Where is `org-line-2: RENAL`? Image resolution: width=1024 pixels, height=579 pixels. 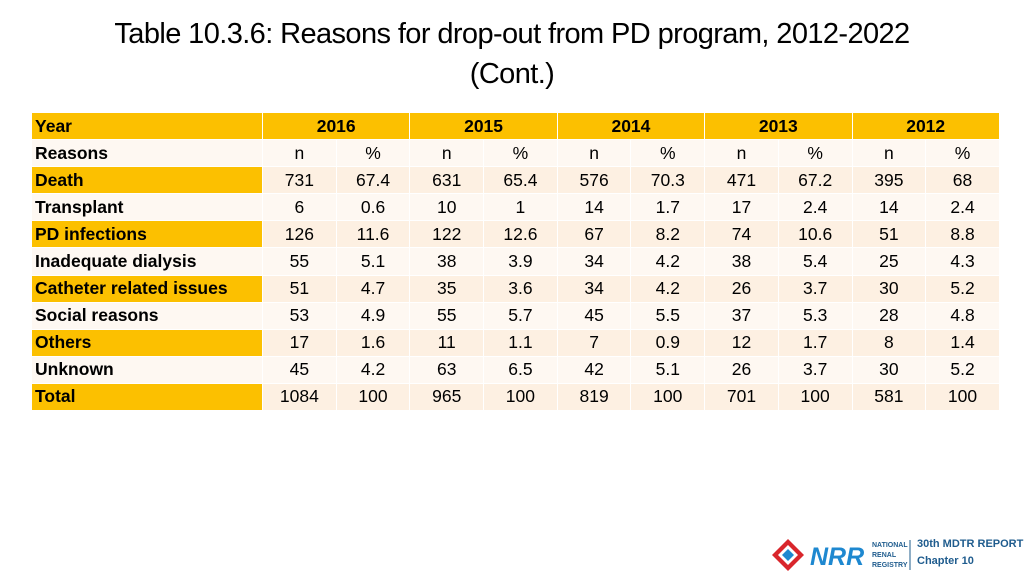 org-line-2: RENAL is located at coordinates (884, 555).